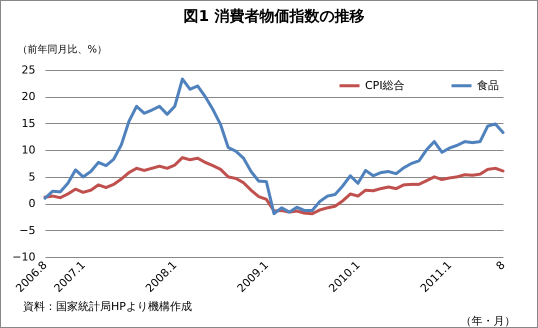 This screenshot has width=538, height=328. What do you see at coordinates (488, 321) in the screenshot?
I see `x-axis-title: （年・月）` at bounding box center [488, 321].